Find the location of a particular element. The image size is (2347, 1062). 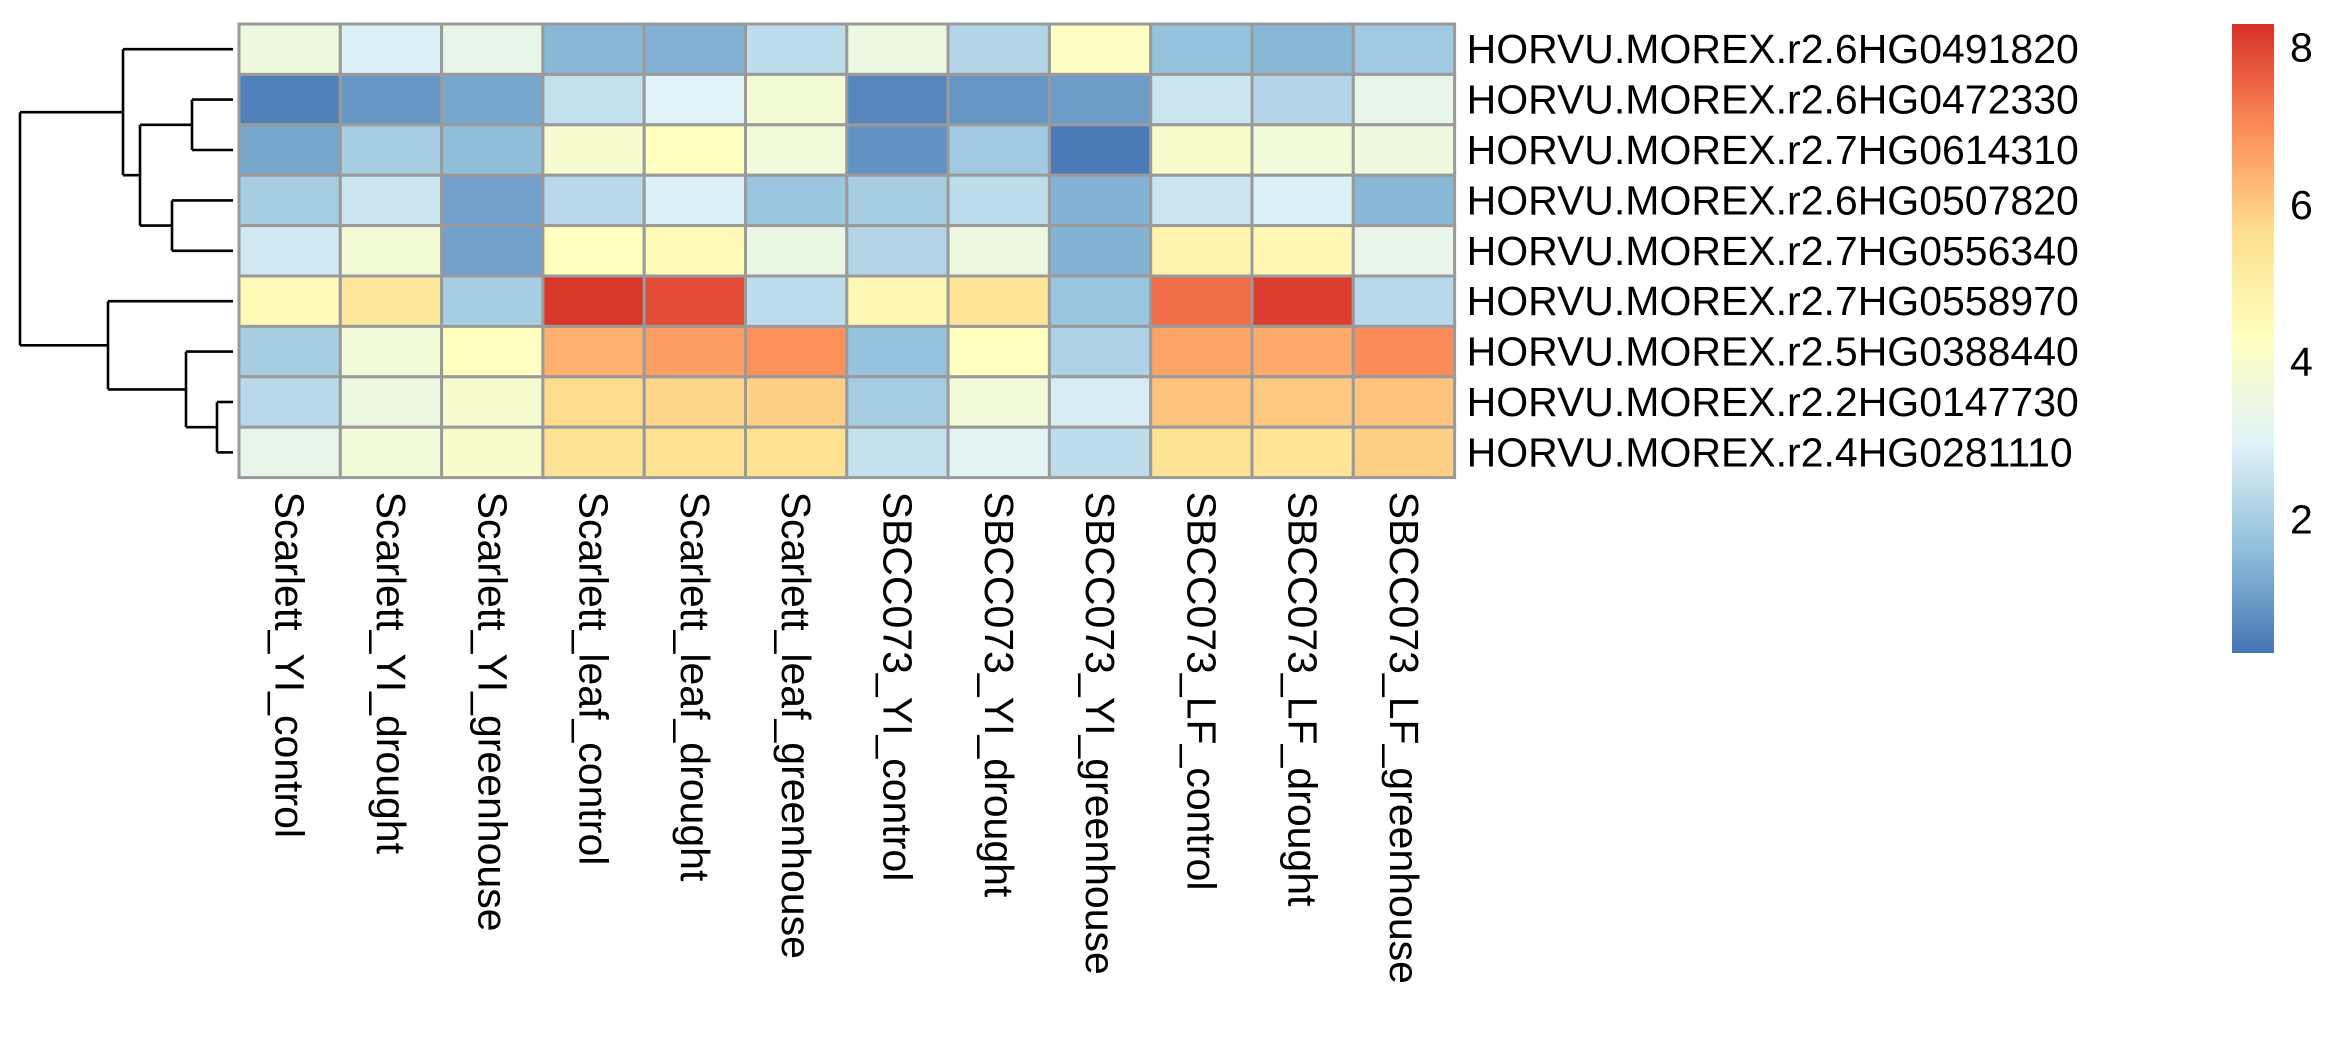

row-label: HORVU.MOREX.r2.6HG0491820 is located at coordinates (1773, 49).